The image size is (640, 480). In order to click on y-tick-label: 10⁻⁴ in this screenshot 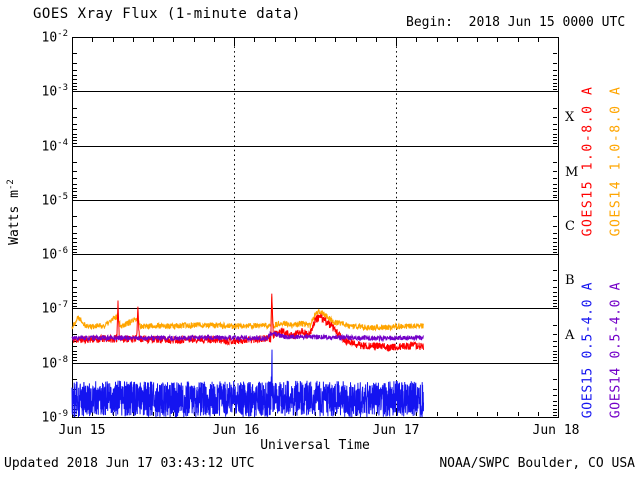, I will do `click(55, 145)`.